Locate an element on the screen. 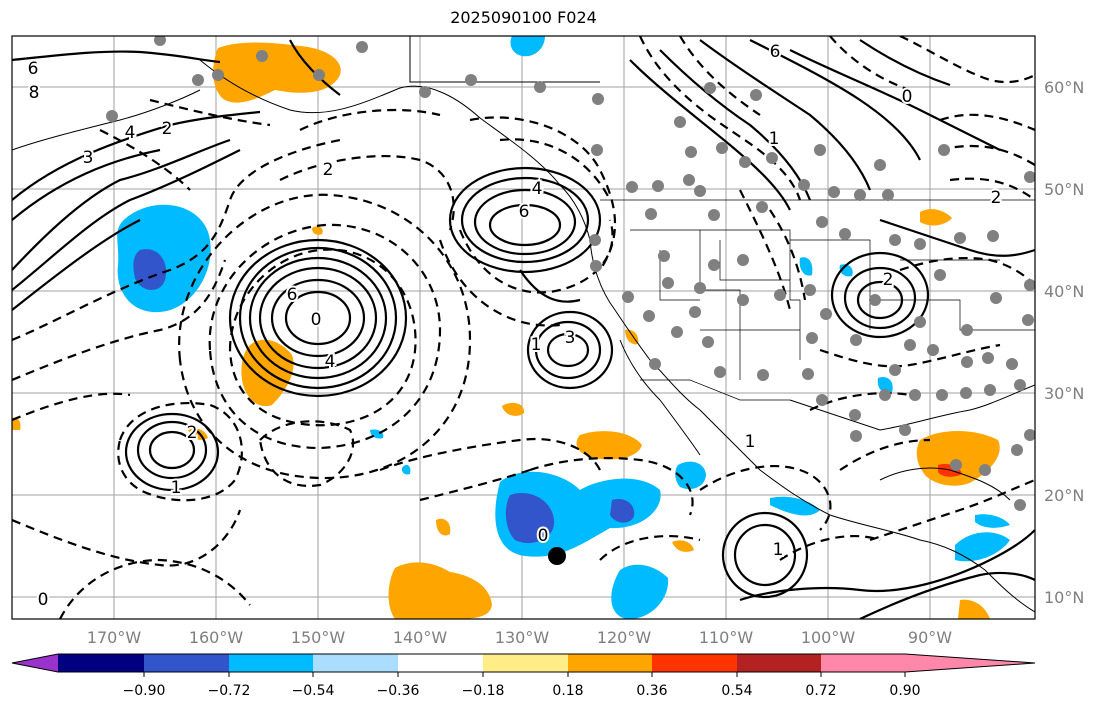 The width and height of the screenshot is (1105, 712). colorbar-tick-label: −0.90 is located at coordinates (144, 691).